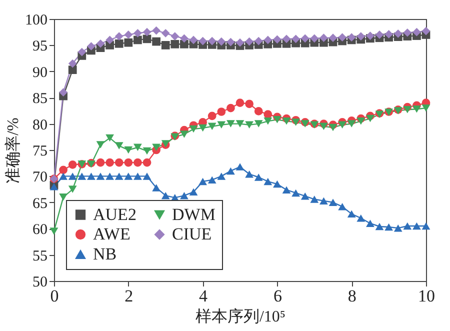 The image size is (450, 331). Describe the element at coordinates (240, 317) in the screenshot. I see `x-axis-title: 样本序列/10⁵` at that location.